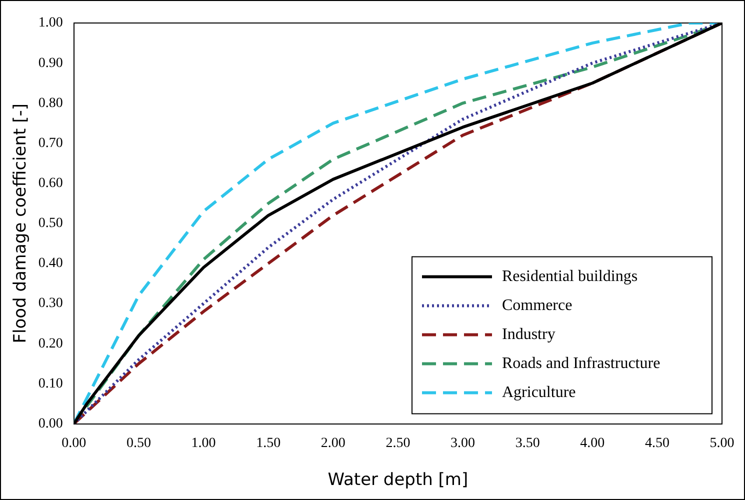  I want to click on x-axis-title: Water depth [m], so click(398, 480).